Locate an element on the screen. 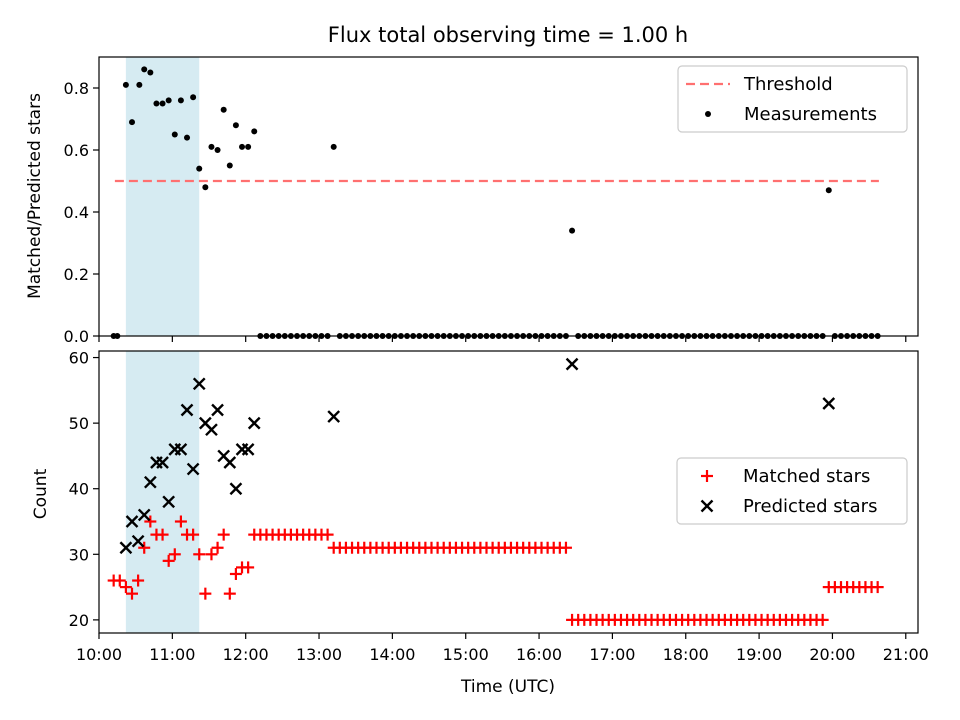 The width and height of the screenshot is (960, 720). top-y-axis-label: Matched/Predicted stars is located at coordinates (35, 196).